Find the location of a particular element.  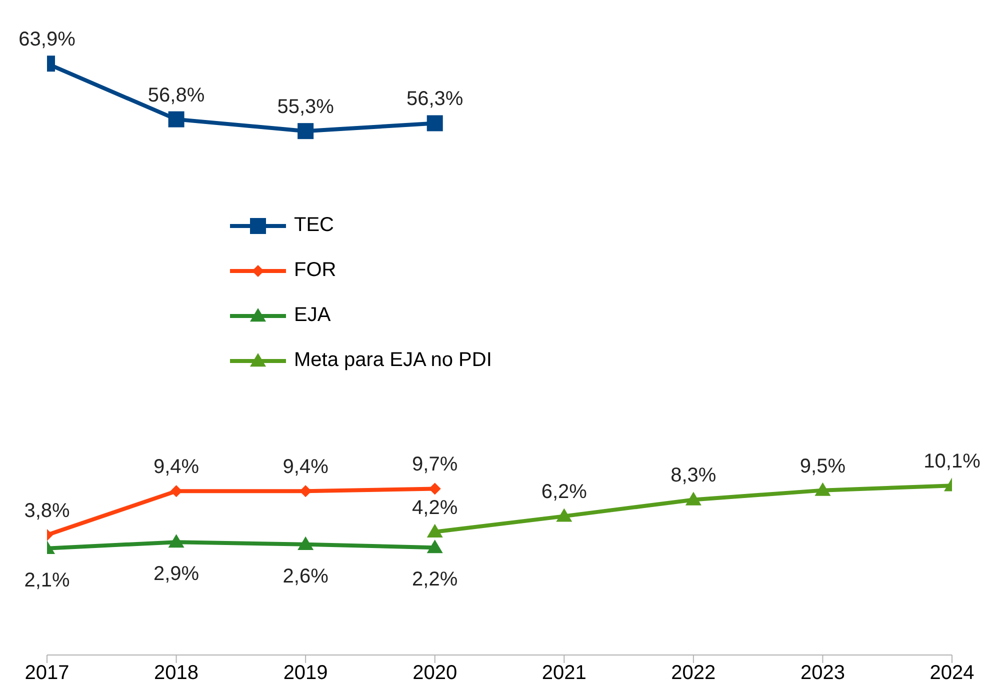

legend-label: TEC is located at coordinates (314, 225).